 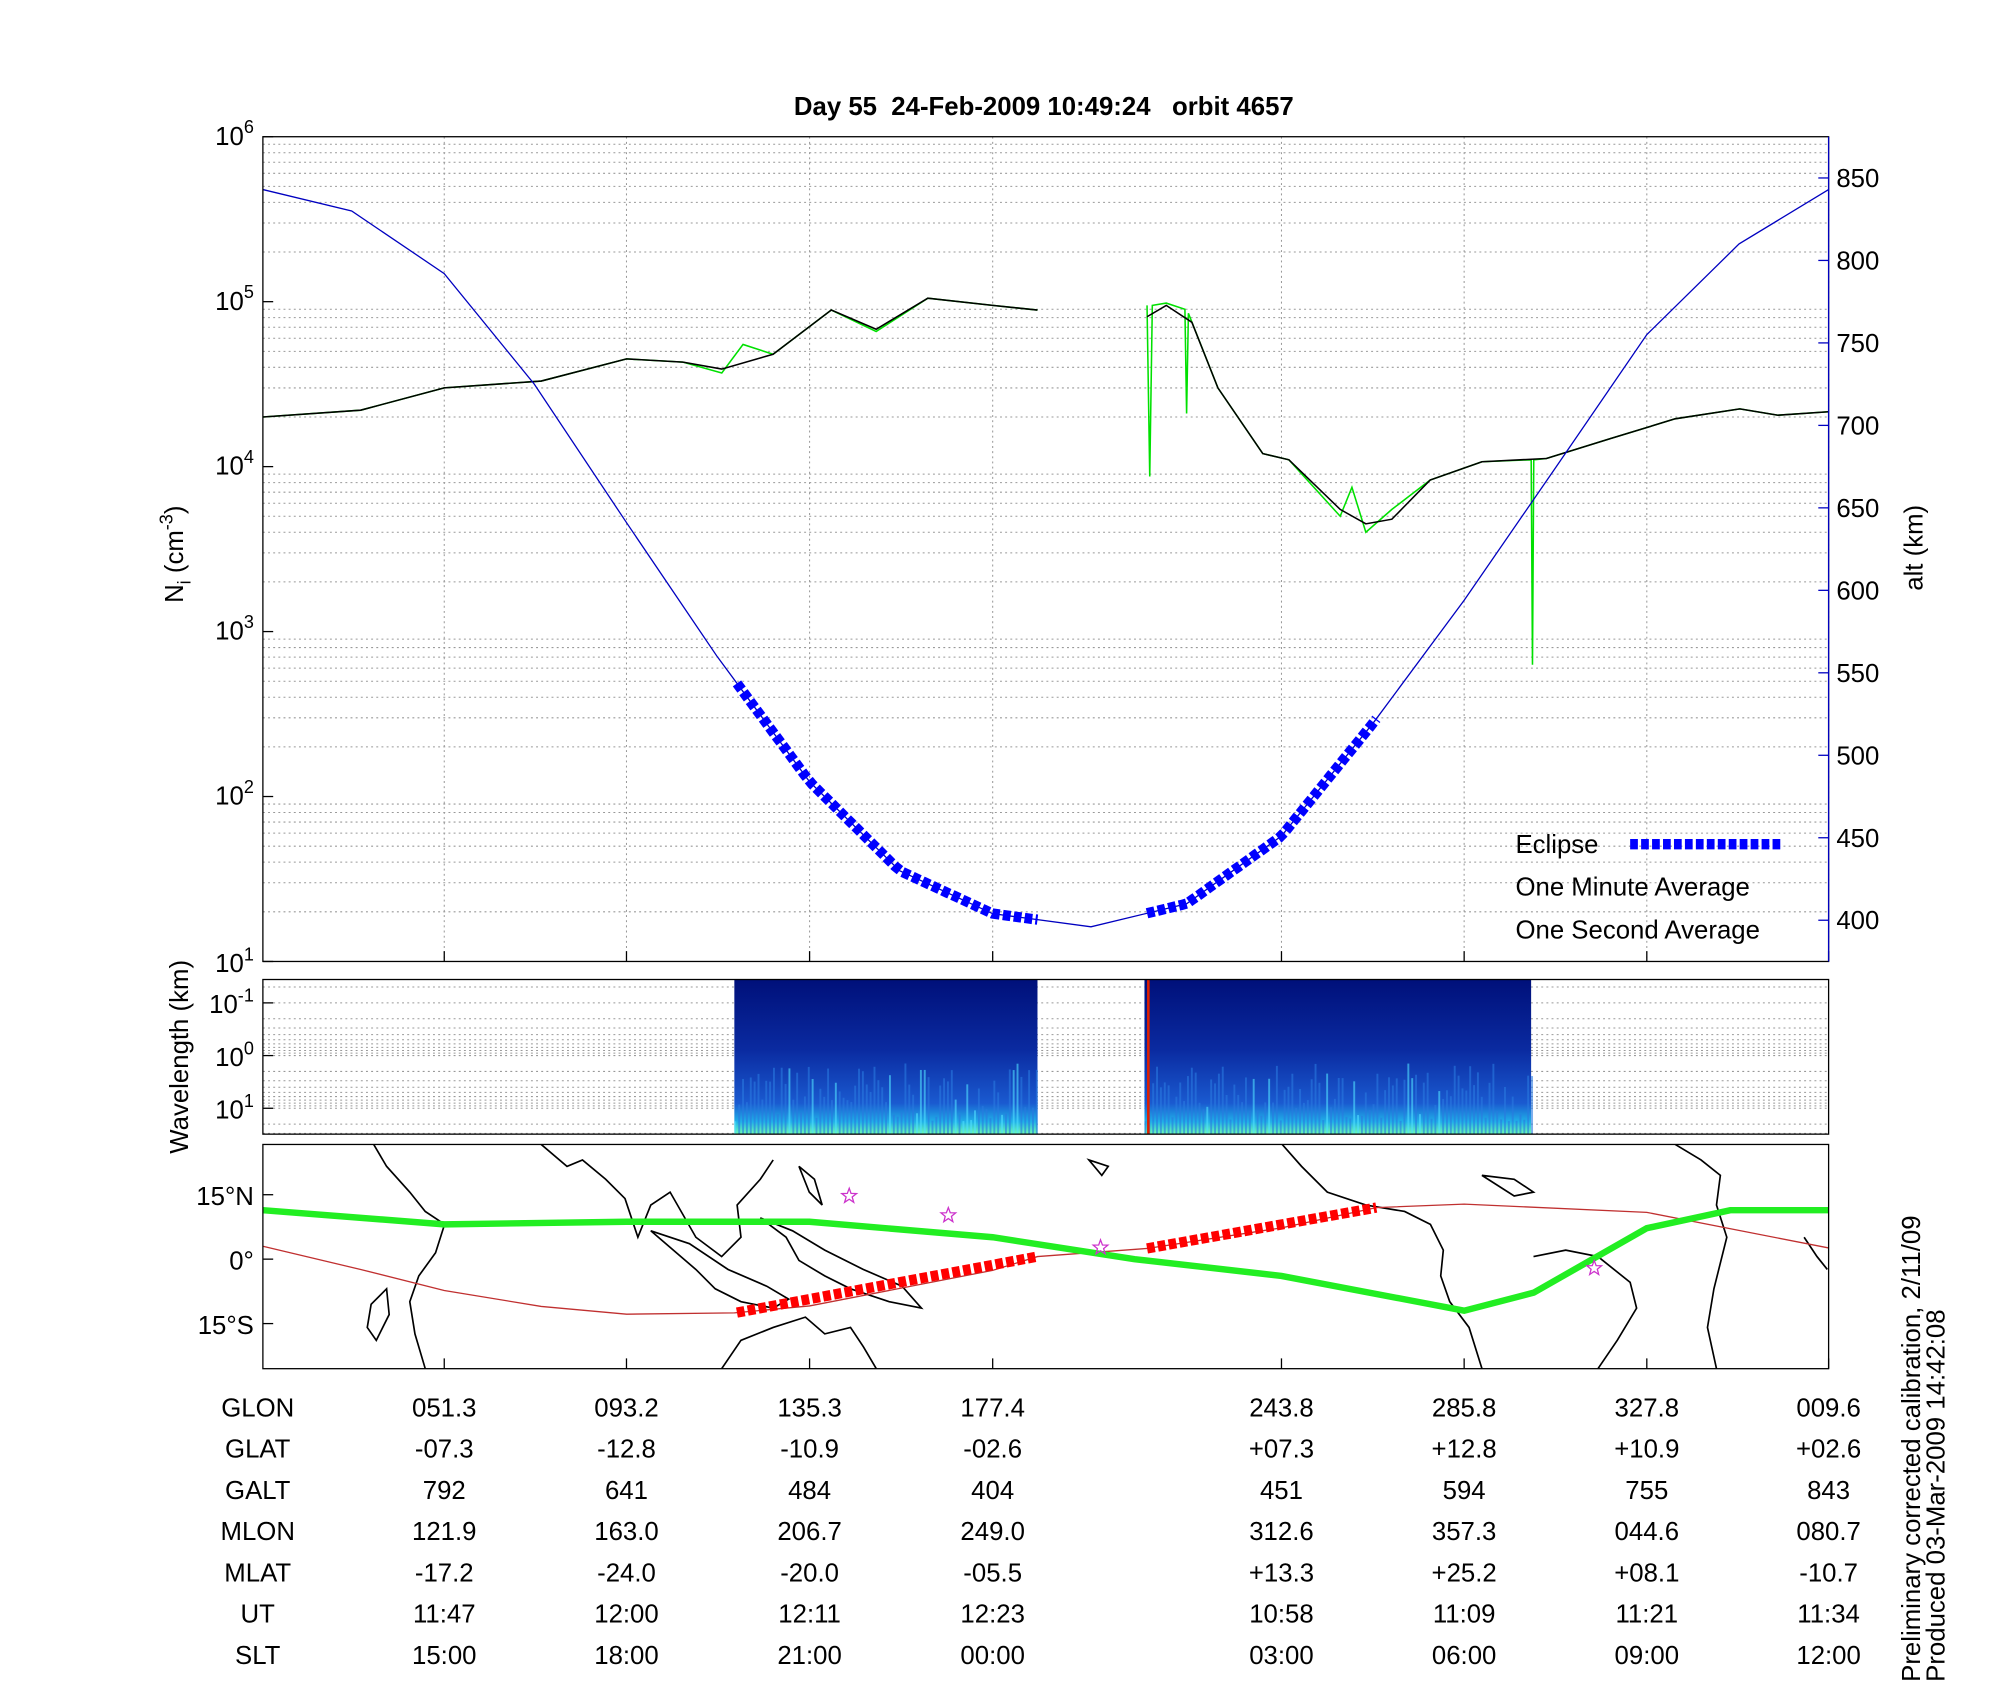 I want to click on table-cell: 18:00, so click(x=626, y=1656).